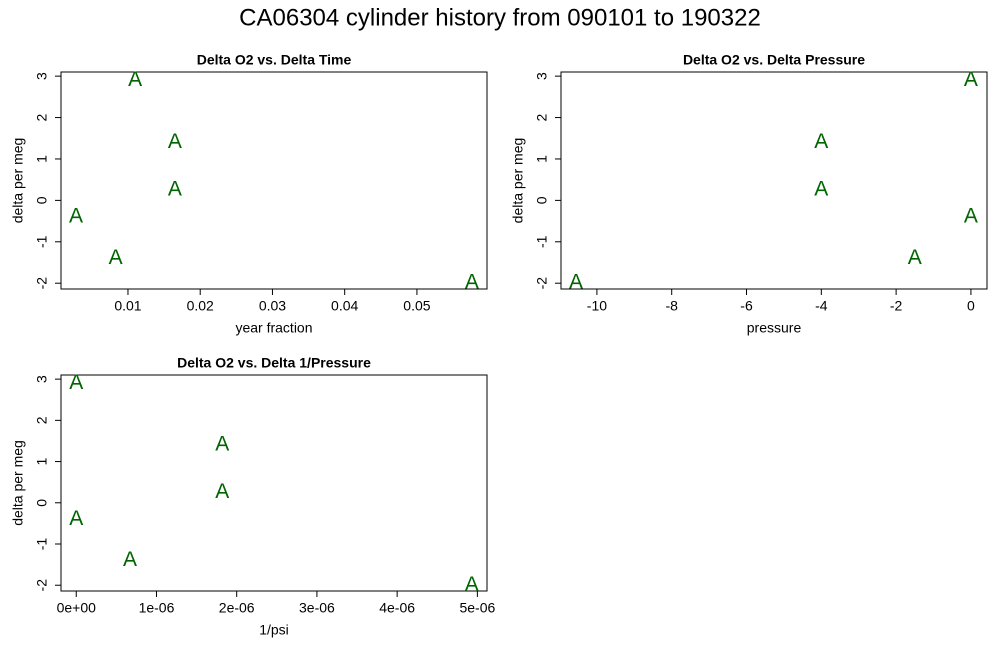  I want to click on x-axis-label: year fraction, so click(273, 328).